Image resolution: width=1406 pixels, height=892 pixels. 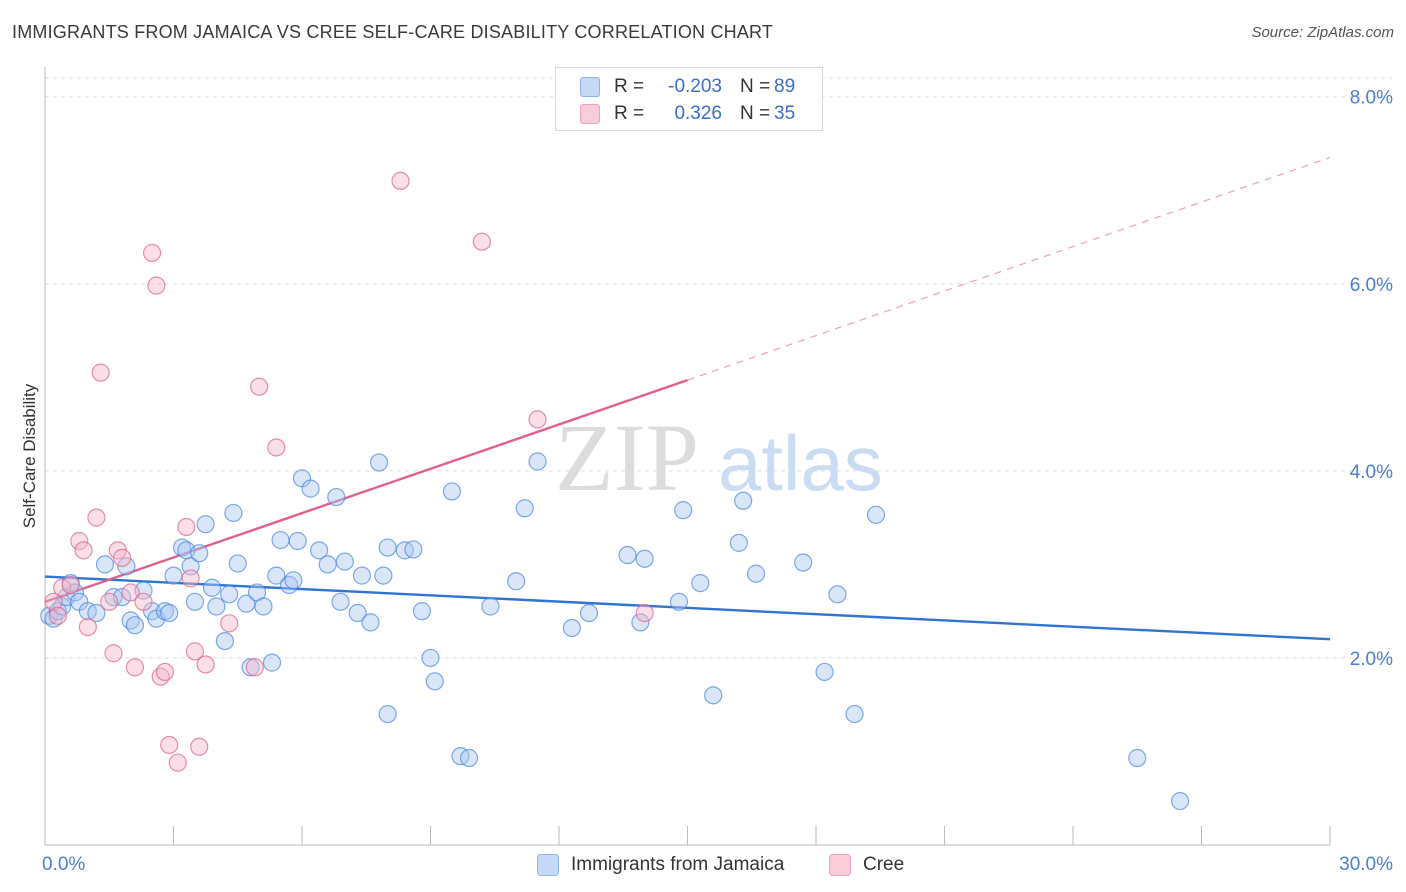 I want to click on legend-n-label: N =, so click(x=755, y=113).